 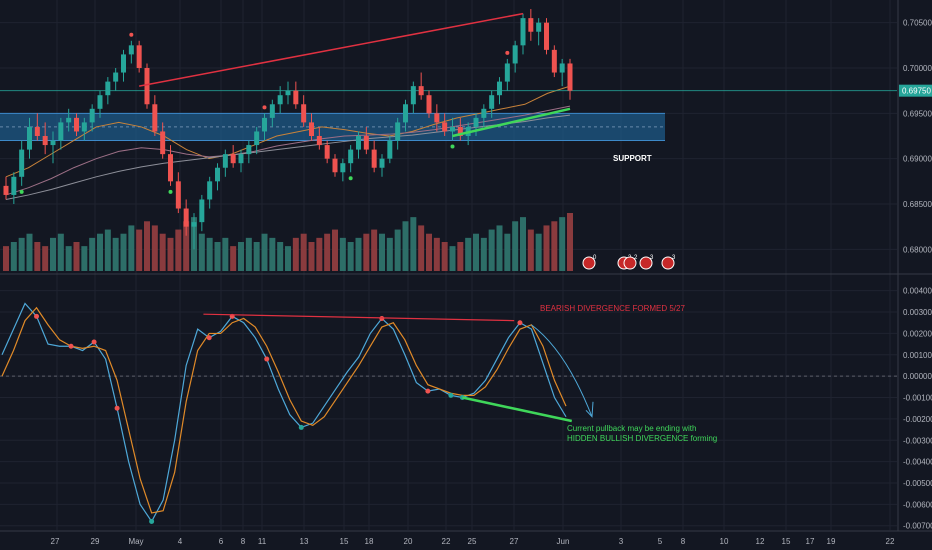 I want to click on date-axis-label: 22, so click(x=446, y=541).